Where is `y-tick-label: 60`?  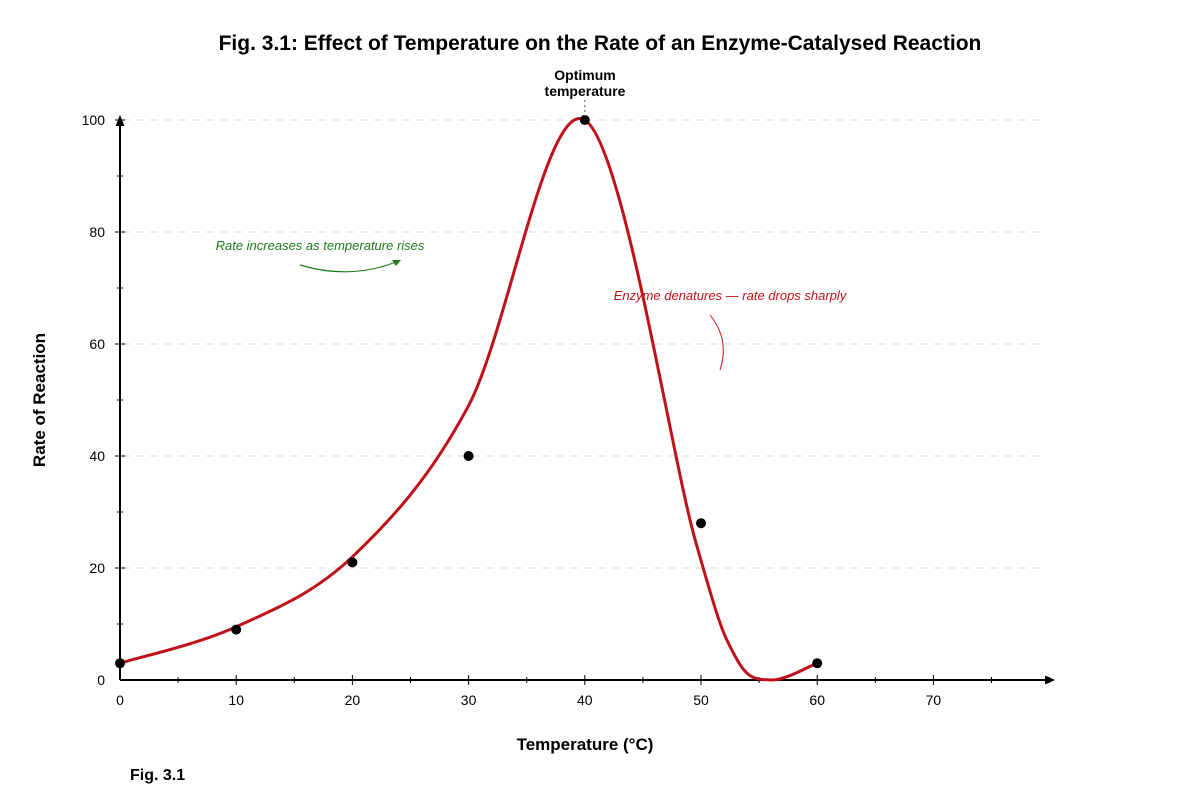
y-tick-label: 60 is located at coordinates (97, 344).